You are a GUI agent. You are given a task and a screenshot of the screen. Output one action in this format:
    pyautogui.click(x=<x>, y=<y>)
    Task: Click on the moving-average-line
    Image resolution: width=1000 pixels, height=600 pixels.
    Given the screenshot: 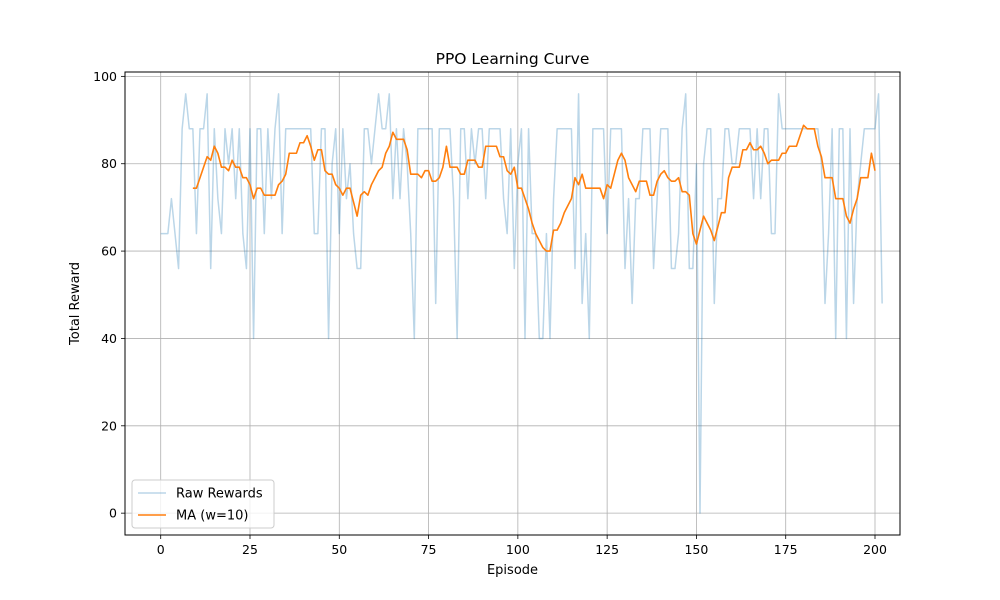 What is the action you would take?
    pyautogui.click(x=534, y=188)
    